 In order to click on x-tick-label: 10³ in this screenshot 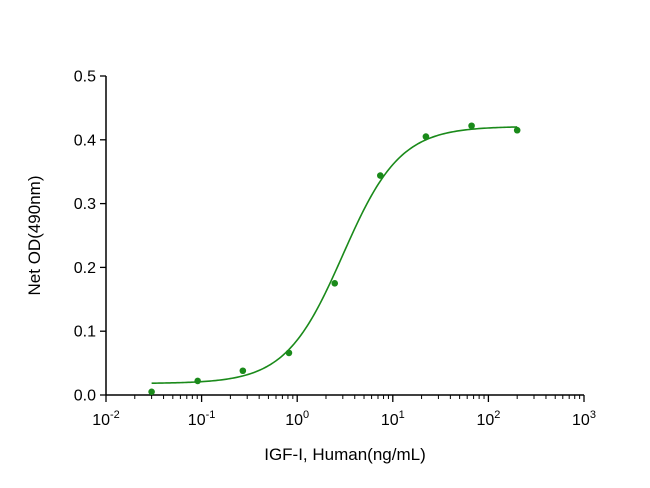, I will do `click(584, 419)`.